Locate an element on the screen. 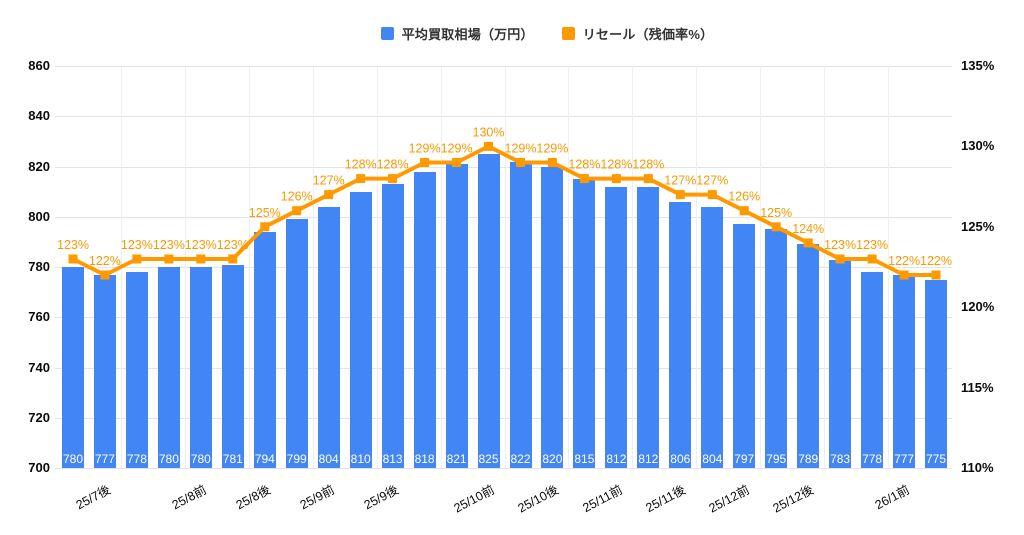 The image size is (1024, 535). bar: 797 is located at coordinates (744, 346).